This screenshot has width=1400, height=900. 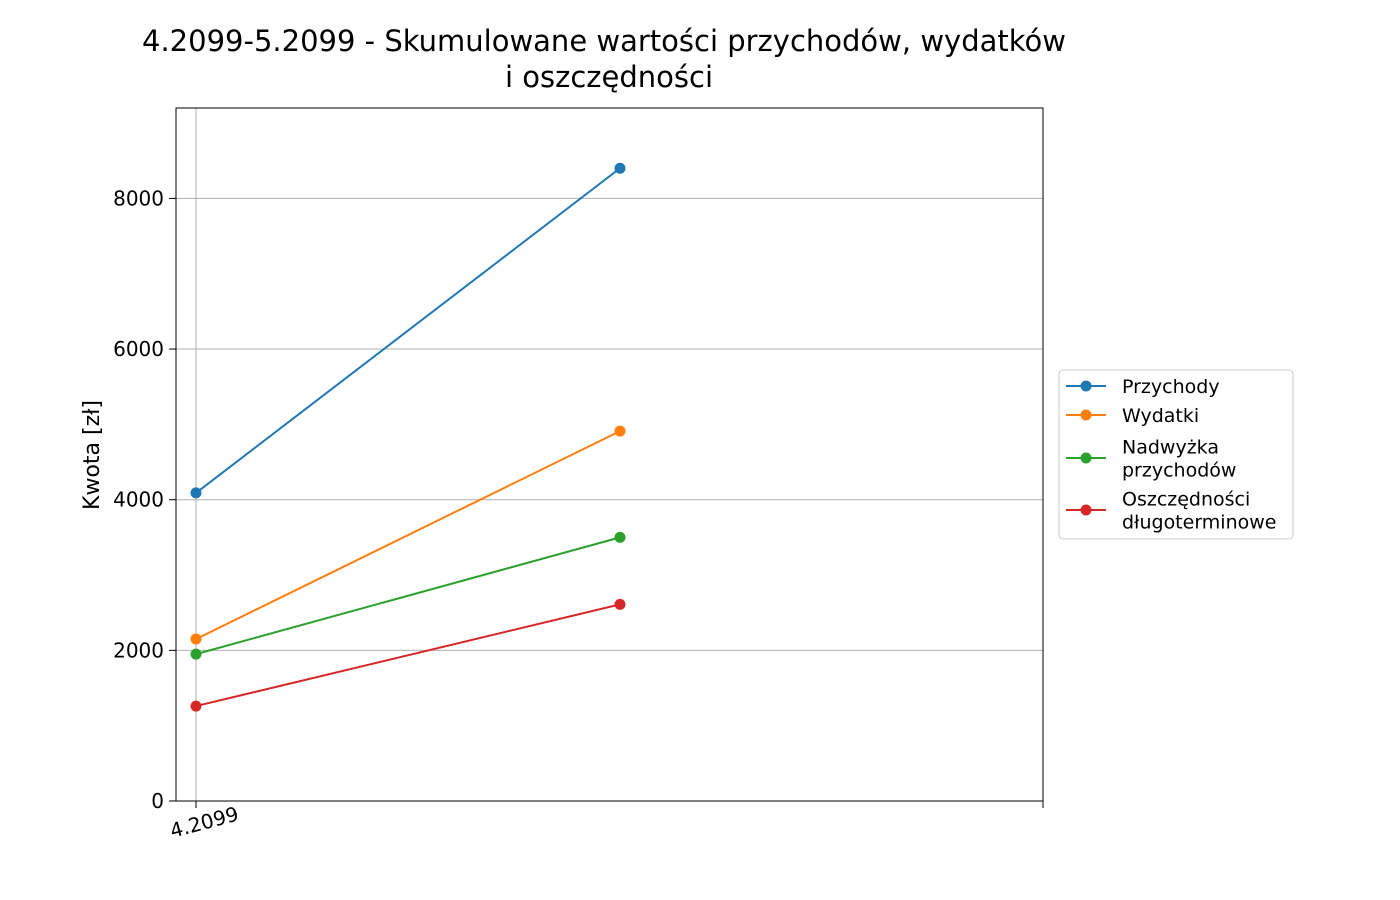 I want to click on y-tick-label: 0, so click(x=157, y=801).